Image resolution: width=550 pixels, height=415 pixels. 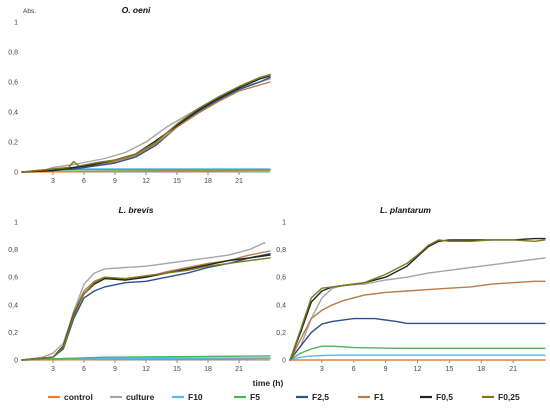 I want to click on l-brevis-x-tick-label: 12, so click(x=146, y=369).